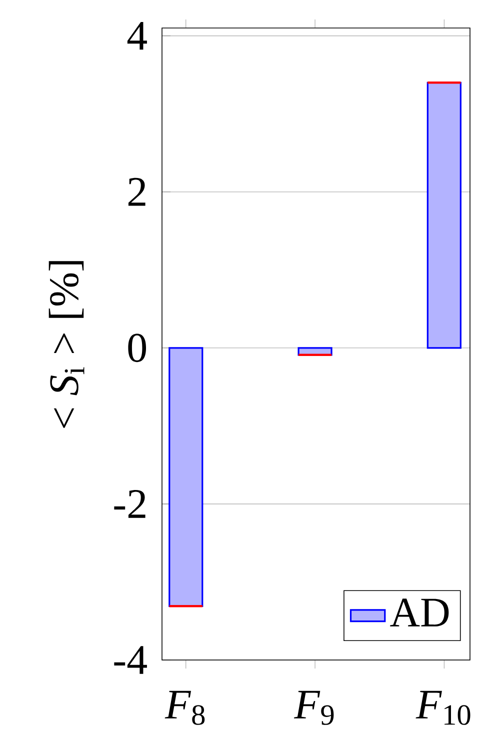 The width and height of the screenshot is (480, 749). I want to click on y-tick-label: -2, so click(130, 504).